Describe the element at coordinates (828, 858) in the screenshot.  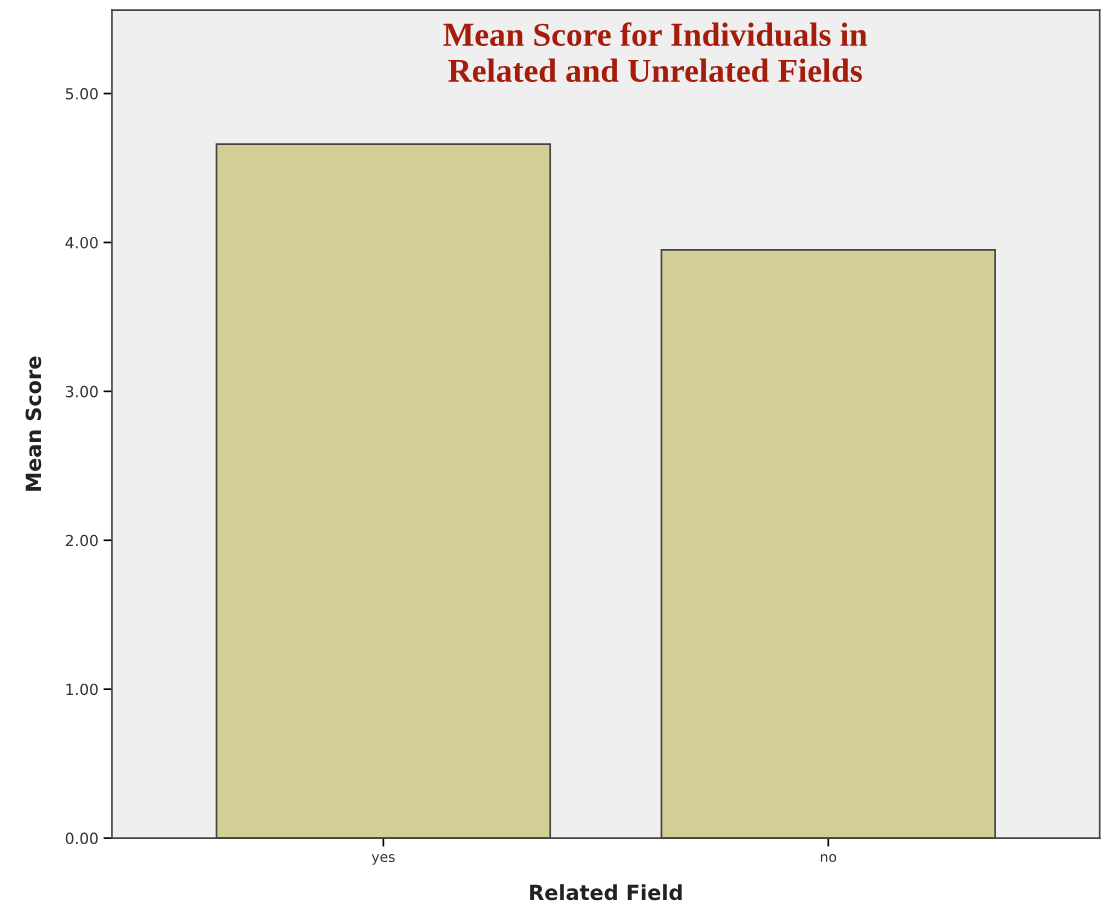
I see `x-tick-label: no` at that location.